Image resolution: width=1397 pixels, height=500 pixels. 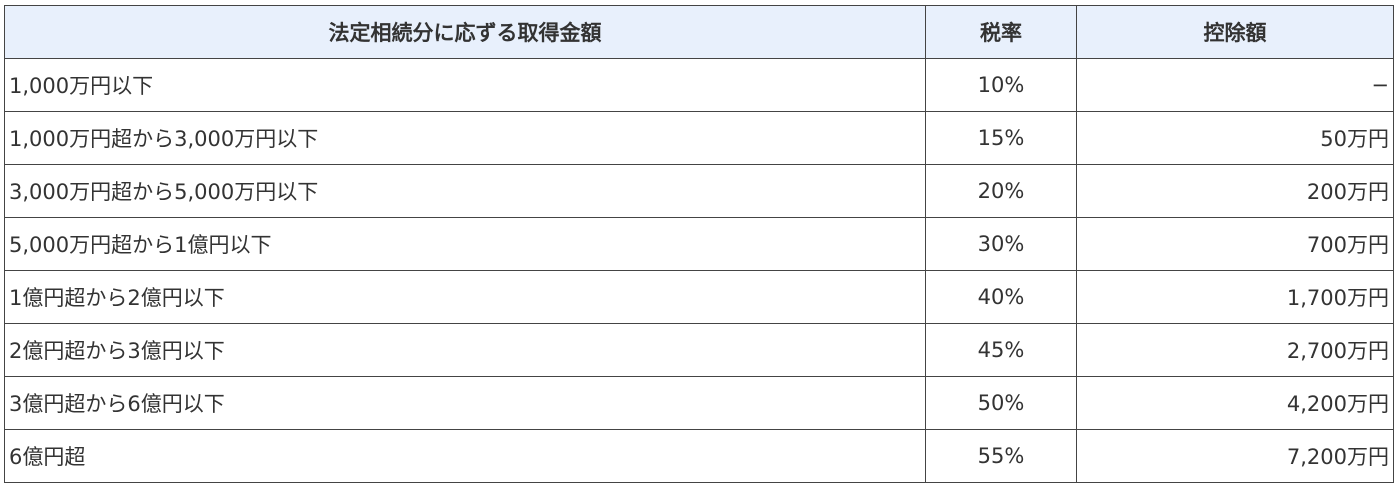 I want to click on header-deduction: 控除額, so click(x=1235, y=32).